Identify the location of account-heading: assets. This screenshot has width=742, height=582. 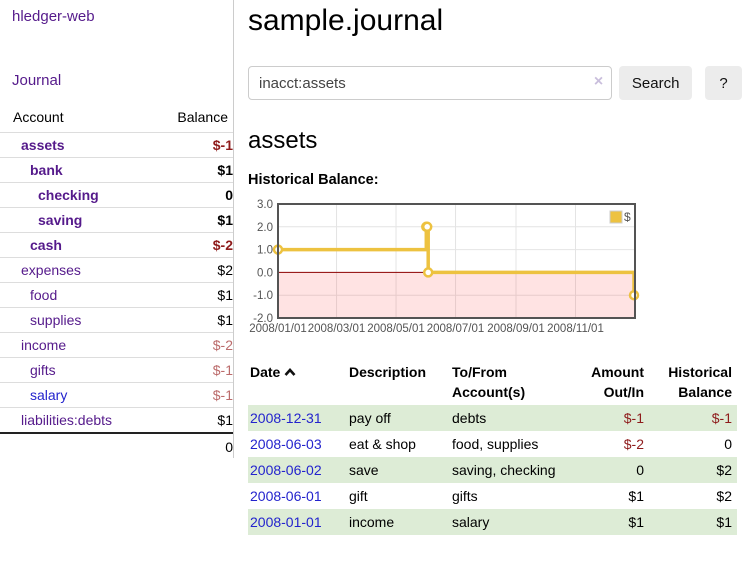
(283, 140).